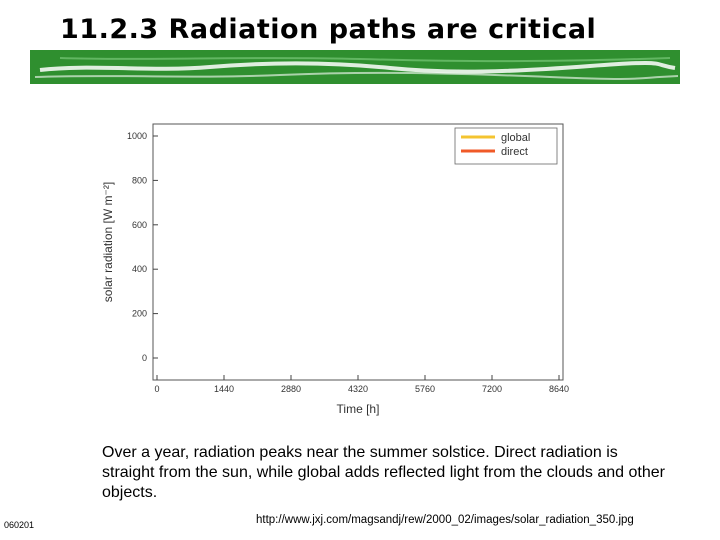 This screenshot has height=540, width=720. I want to click on y-tick-label: 400, so click(139, 269).